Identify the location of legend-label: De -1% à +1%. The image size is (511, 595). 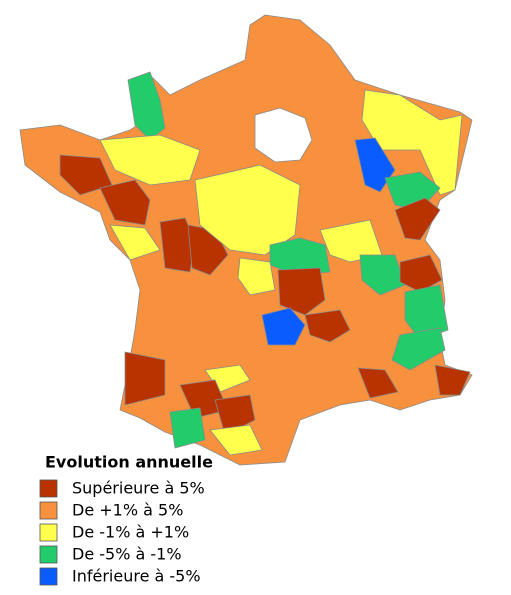
(130, 532).